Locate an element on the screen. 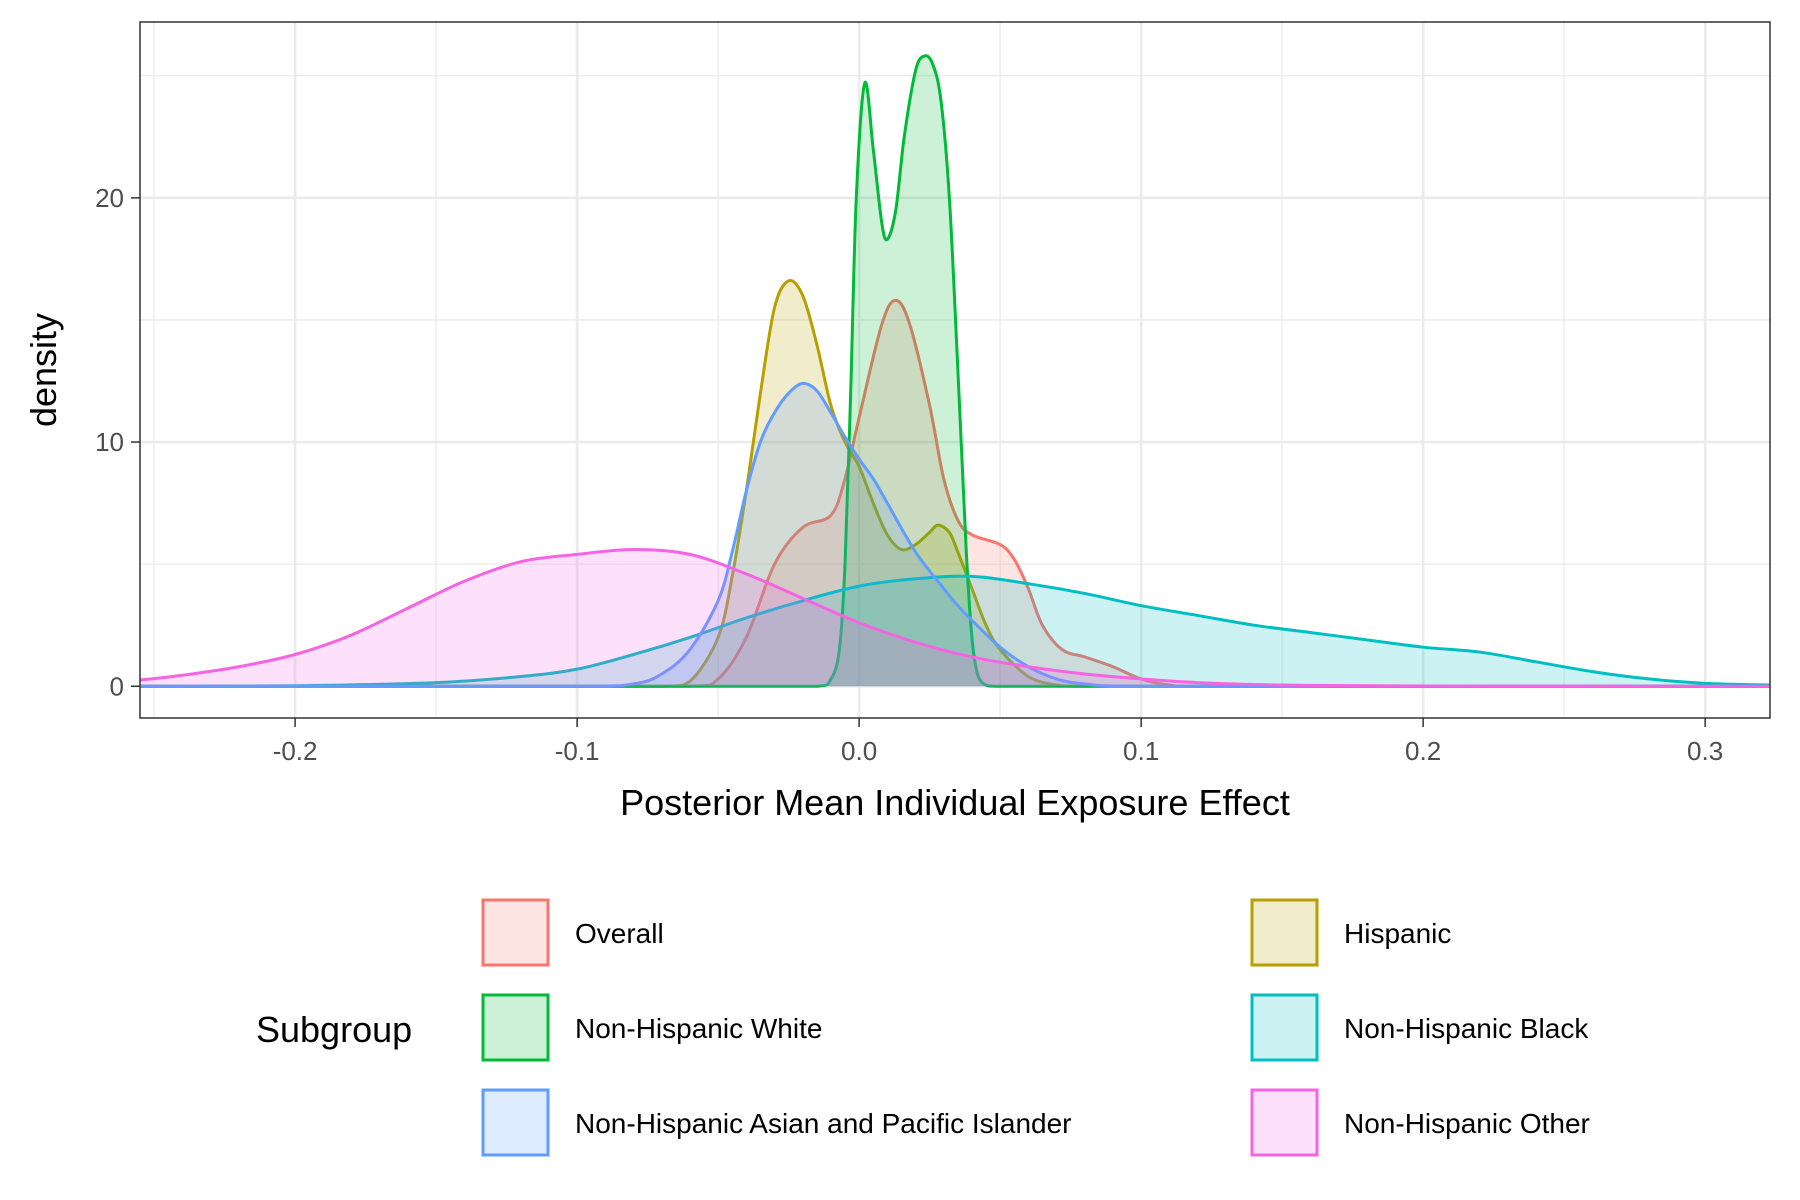 The width and height of the screenshot is (1800, 1200). legend-key-non-hispanic-white is located at coordinates (515, 1027).